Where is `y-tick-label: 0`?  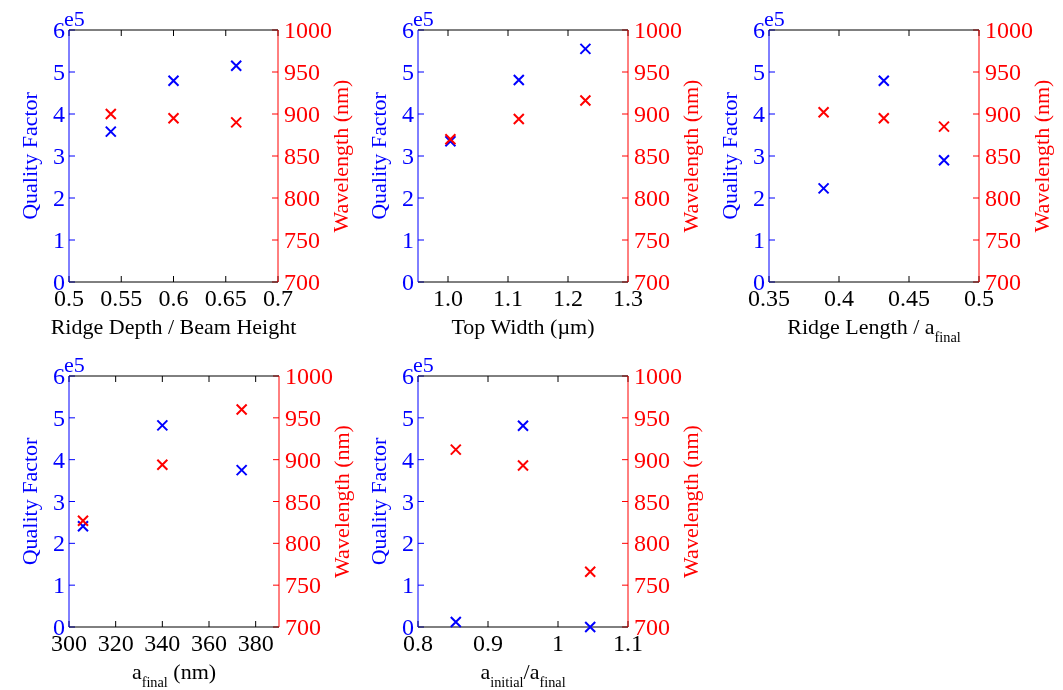 y-tick-label: 0 is located at coordinates (408, 282).